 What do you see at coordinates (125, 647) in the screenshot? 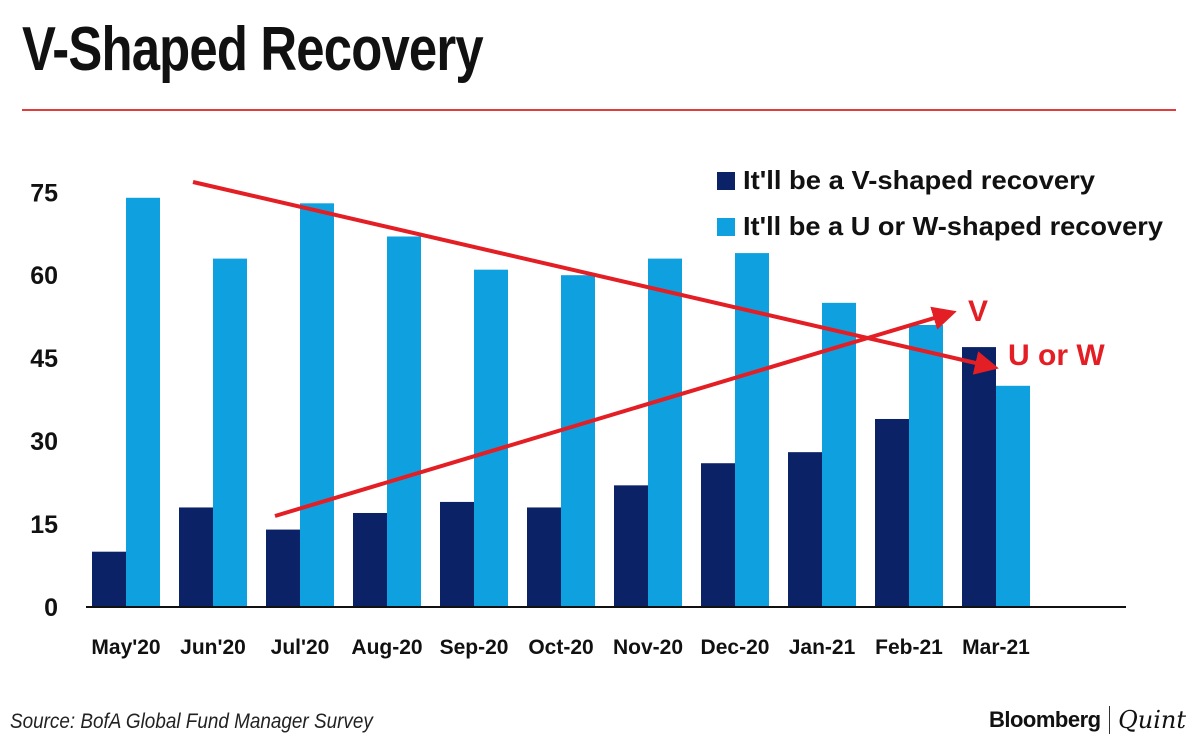
I see `x-tick-label: May'20` at bounding box center [125, 647].